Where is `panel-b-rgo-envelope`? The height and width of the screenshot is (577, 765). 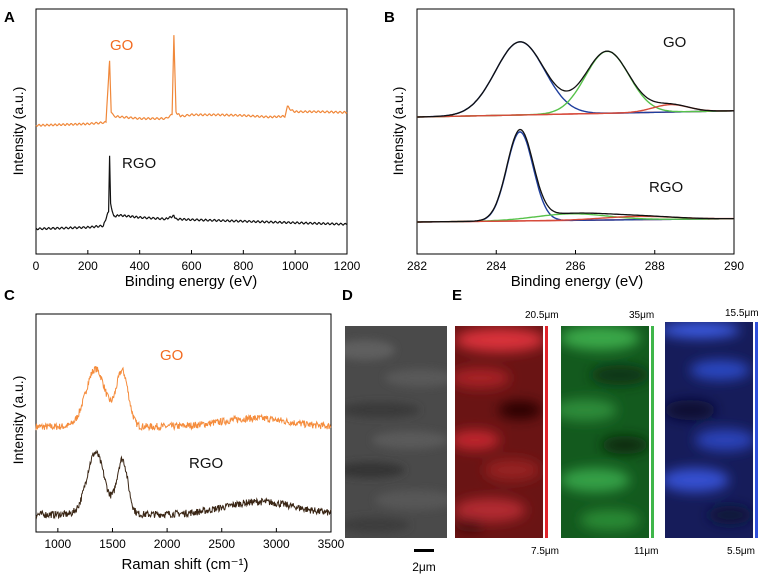
panel-b-rgo-envelope is located at coordinates (575, 175).